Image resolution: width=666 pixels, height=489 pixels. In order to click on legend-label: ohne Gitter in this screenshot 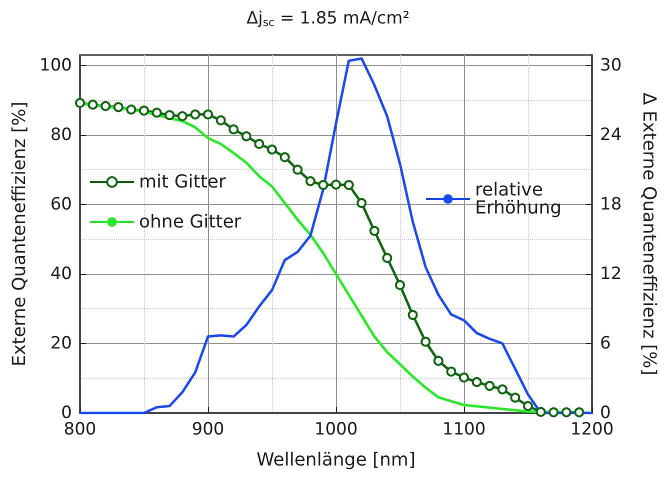, I will do `click(190, 222)`.